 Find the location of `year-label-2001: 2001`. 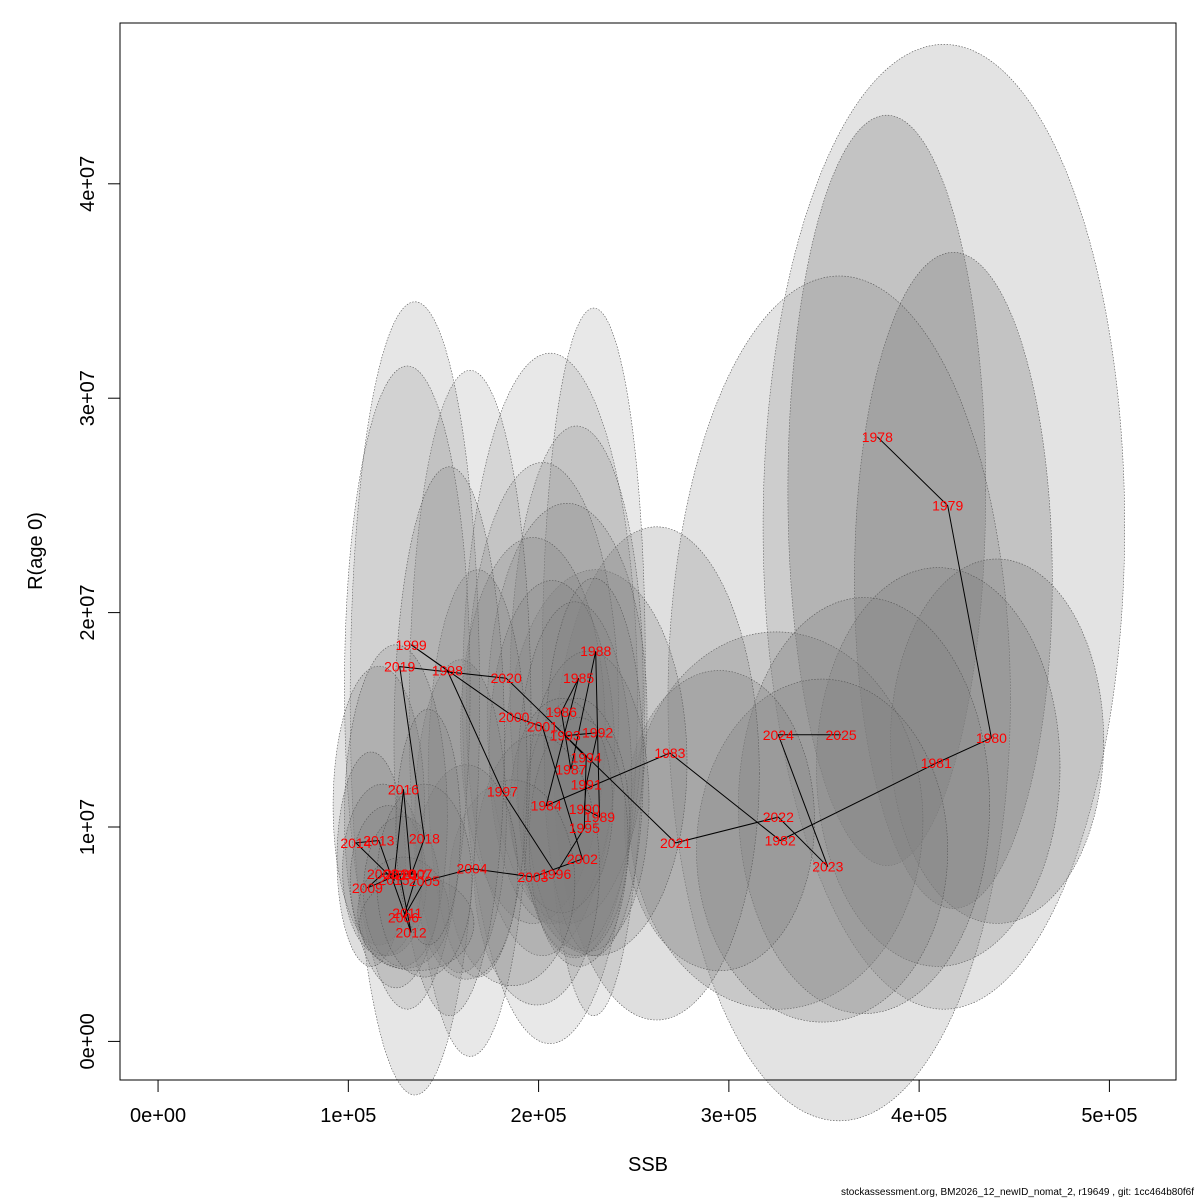

year-label-2001: 2001 is located at coordinates (542, 727).